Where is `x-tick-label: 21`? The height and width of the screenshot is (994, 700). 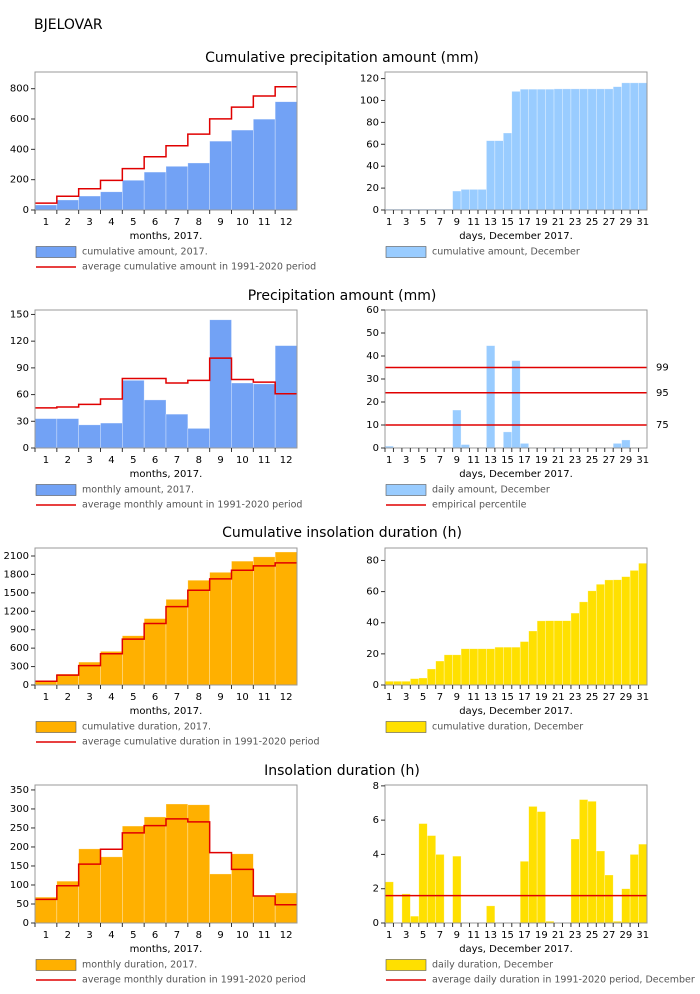
x-tick-label: 21 is located at coordinates (558, 222).